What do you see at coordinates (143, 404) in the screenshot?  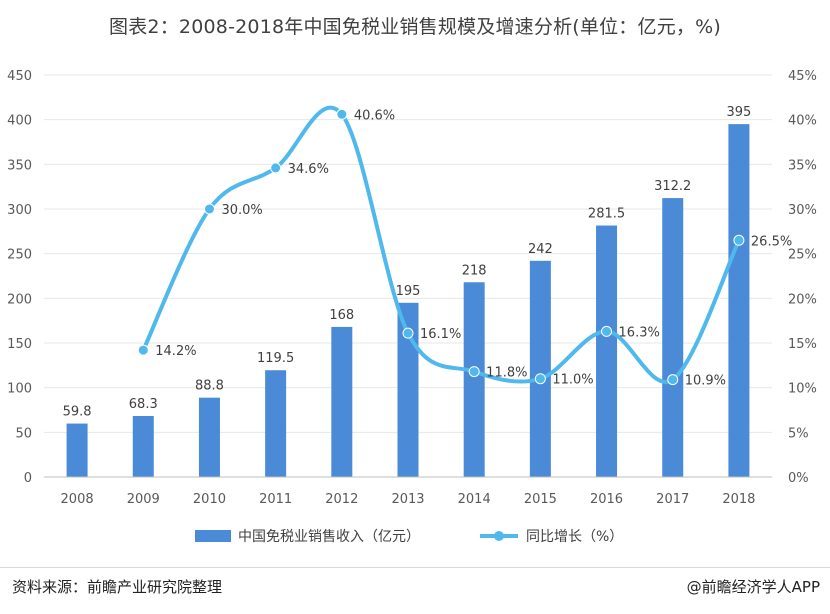 I see `bar-value-label: 68.3` at bounding box center [143, 404].